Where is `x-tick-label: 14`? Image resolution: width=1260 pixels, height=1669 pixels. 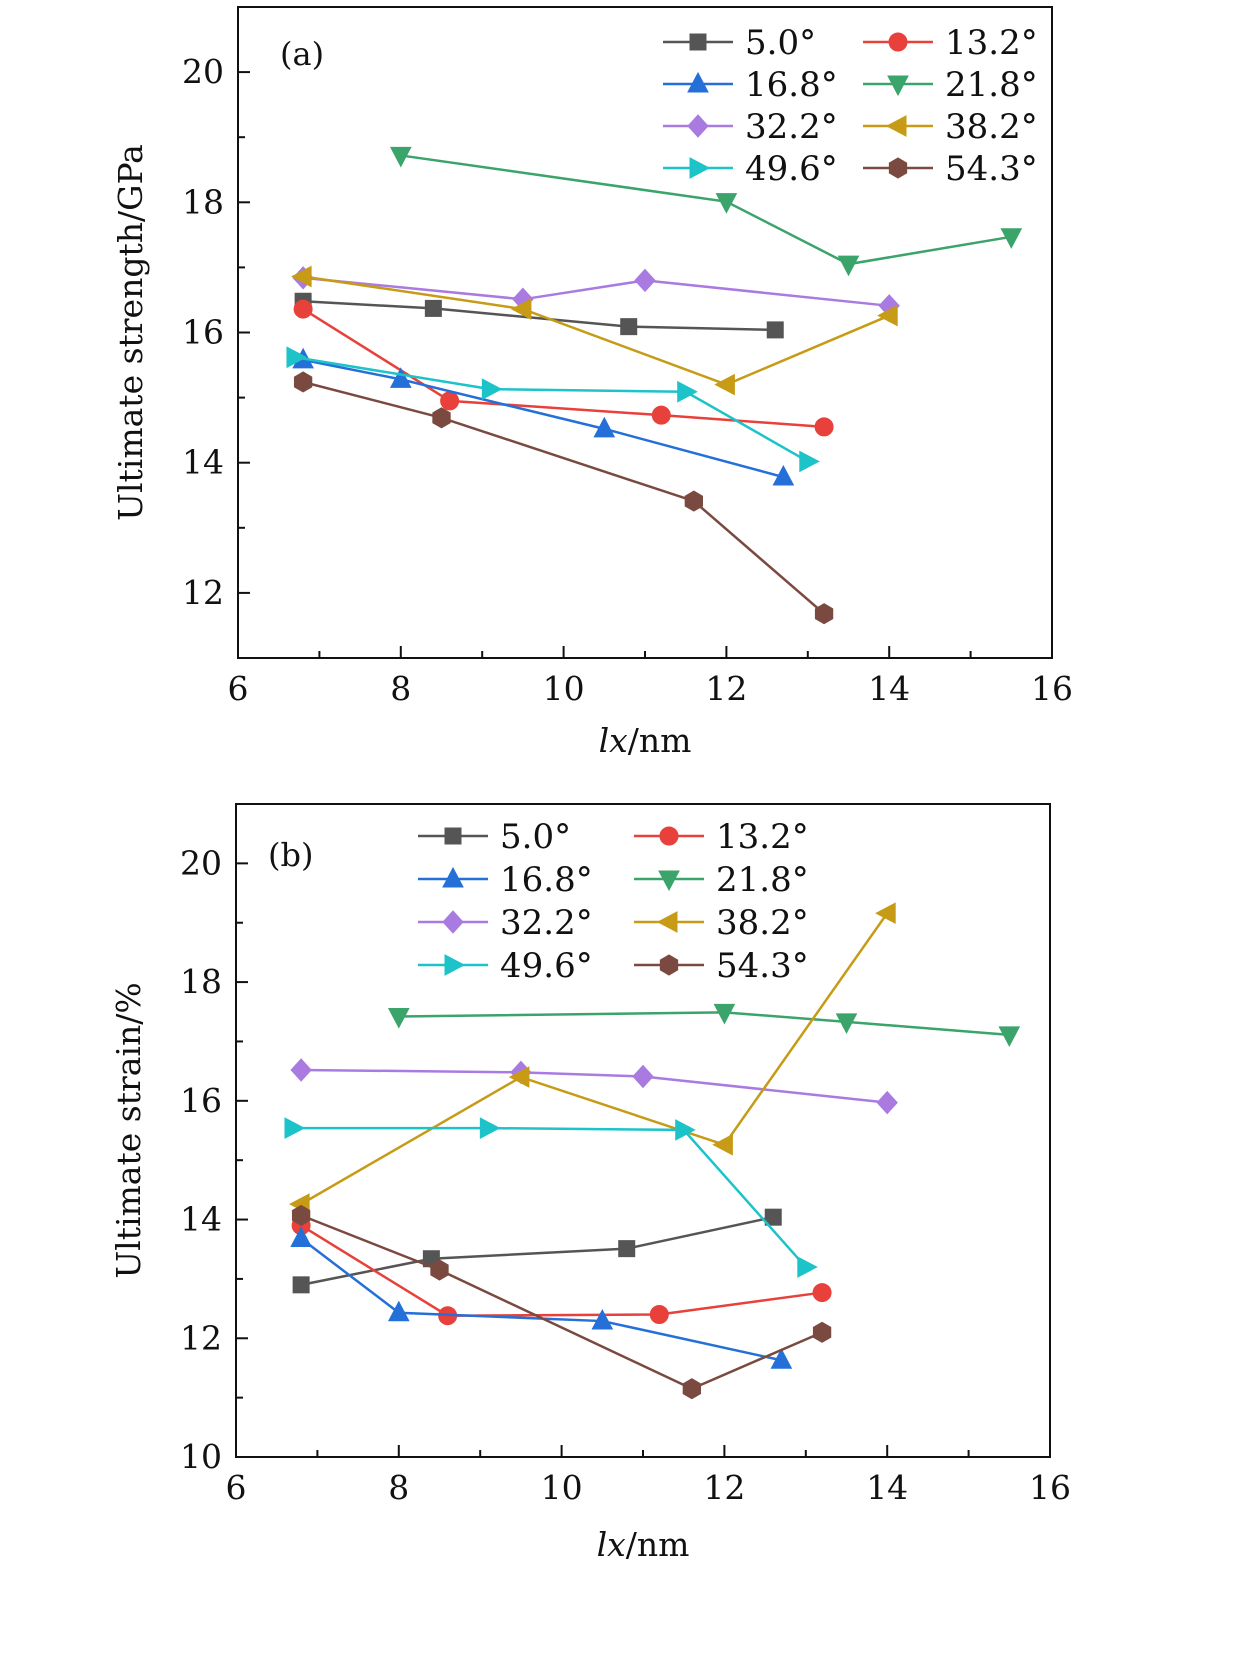 x-tick-label: 14 is located at coordinates (889, 688).